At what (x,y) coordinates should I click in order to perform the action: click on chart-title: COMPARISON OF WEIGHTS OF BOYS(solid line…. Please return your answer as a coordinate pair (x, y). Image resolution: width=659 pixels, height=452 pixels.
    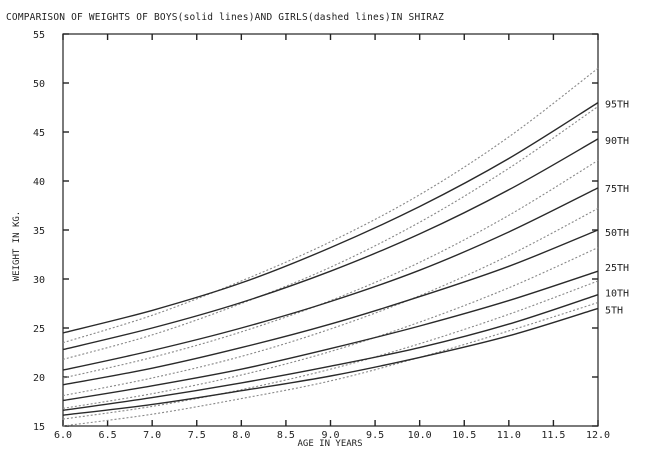
    Looking at the image, I should click on (225, 17).